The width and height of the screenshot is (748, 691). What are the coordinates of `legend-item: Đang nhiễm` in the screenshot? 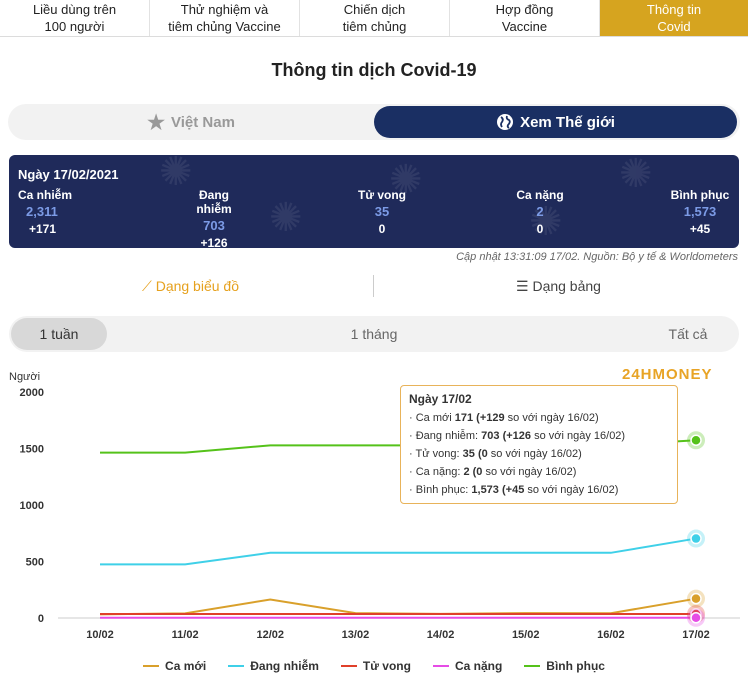 It's located at (273, 666).